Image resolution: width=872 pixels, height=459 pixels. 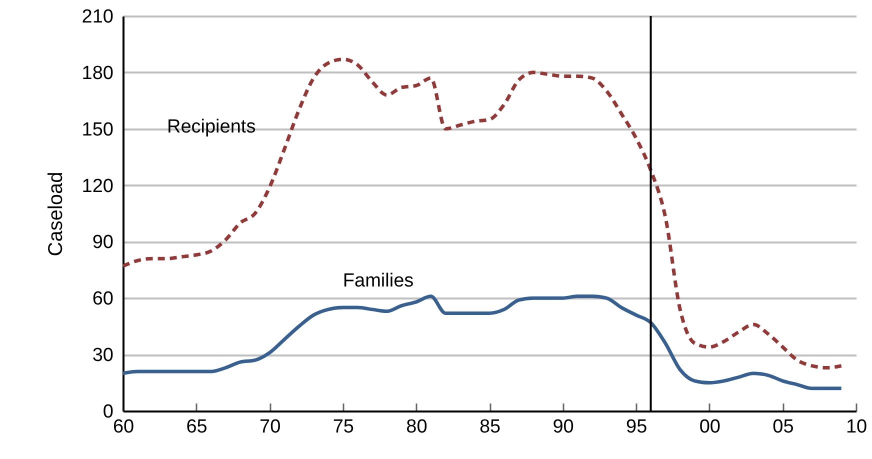 I want to click on x-tick-label: 00, so click(x=709, y=427).